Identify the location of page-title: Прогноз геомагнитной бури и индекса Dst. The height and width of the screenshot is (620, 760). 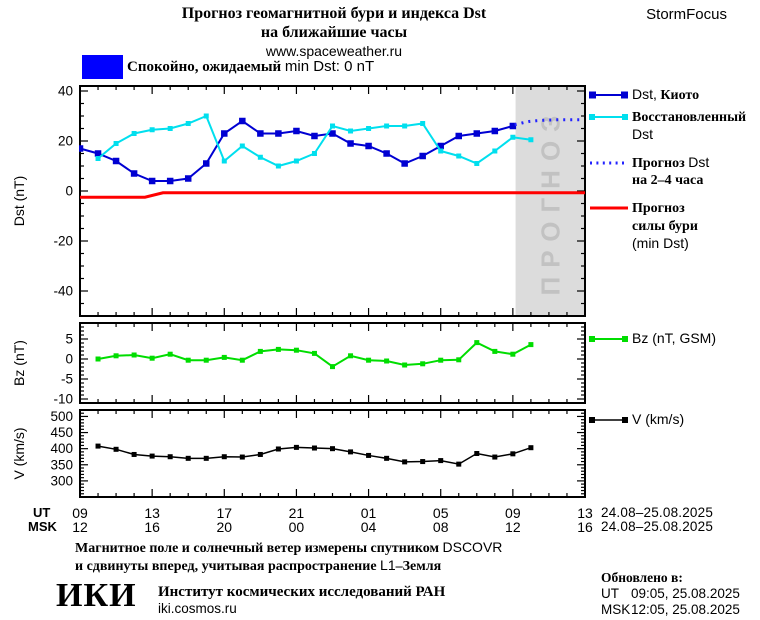
(334, 13).